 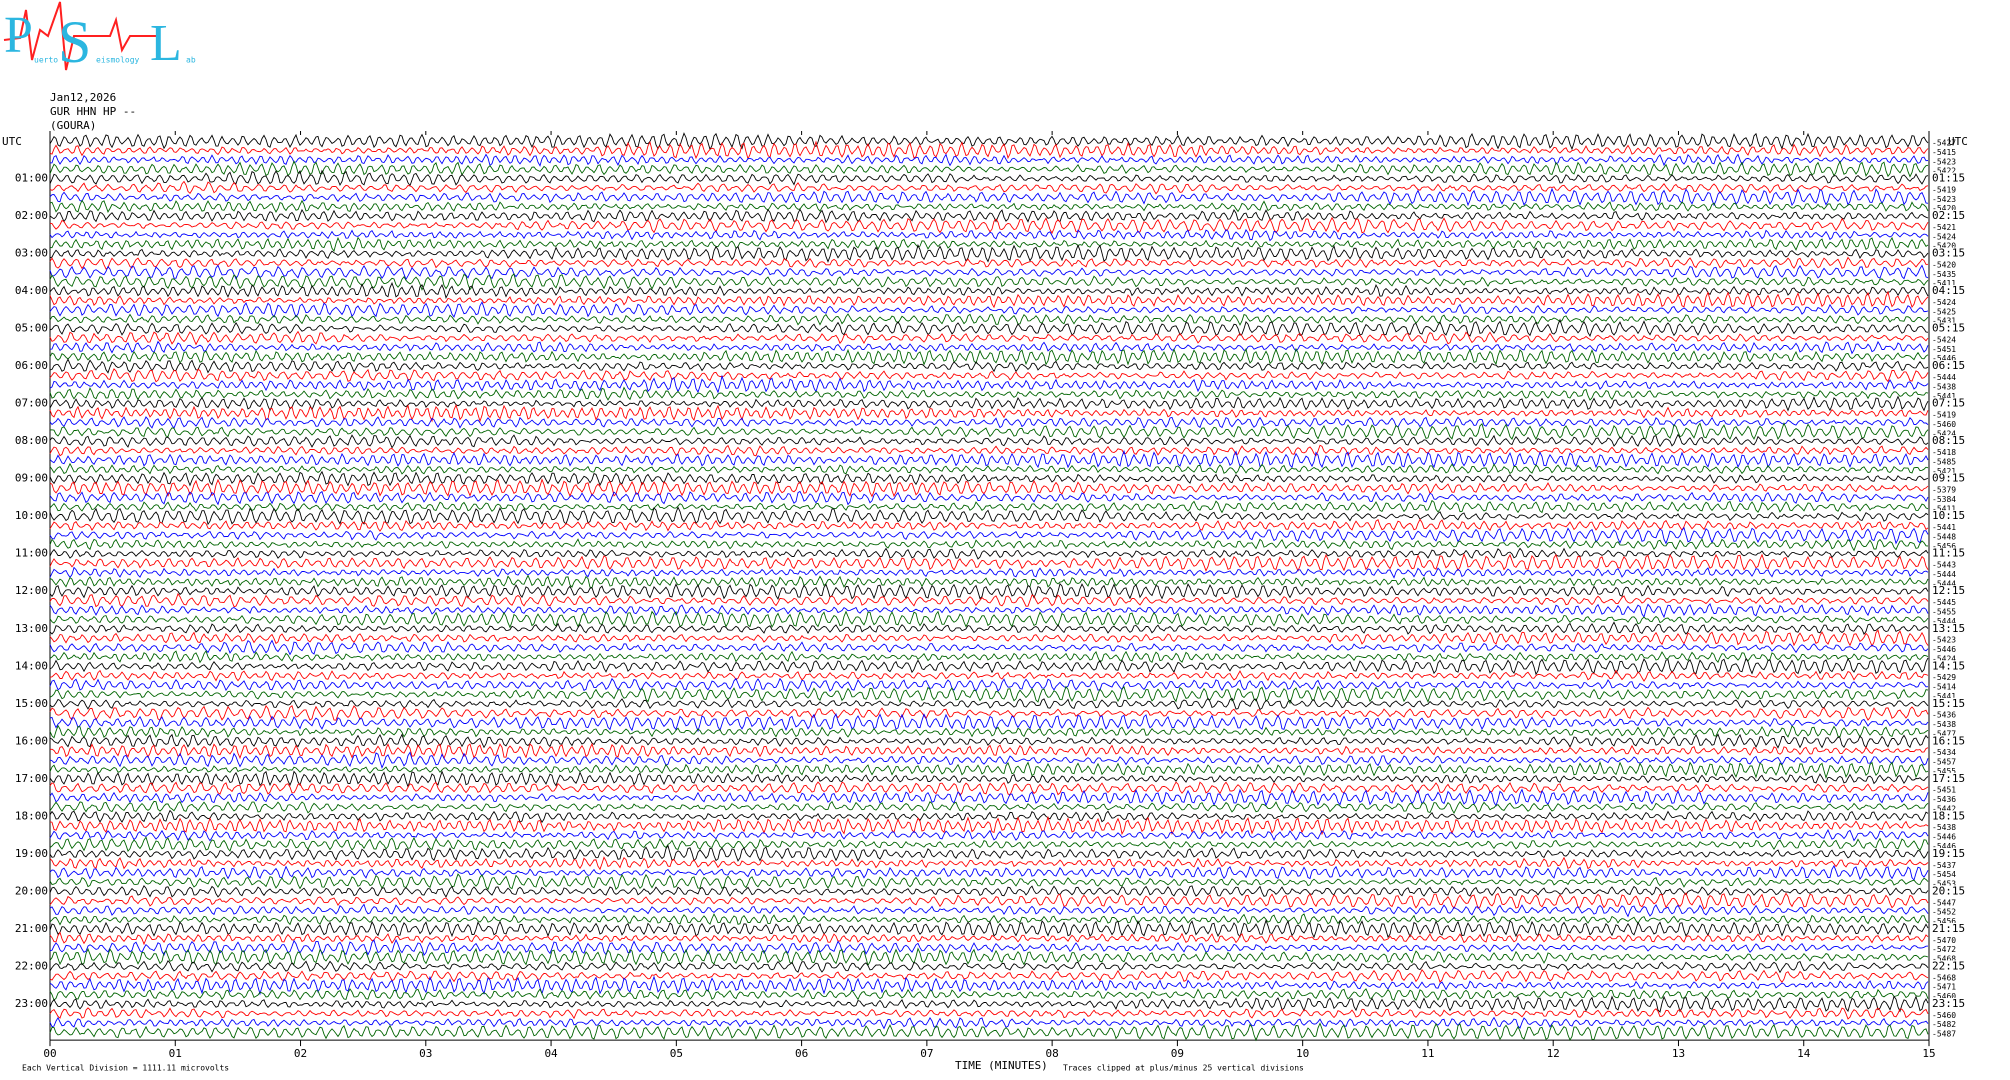 I want to click on left-hour-label: 23:00, so click(x=31, y=1003).